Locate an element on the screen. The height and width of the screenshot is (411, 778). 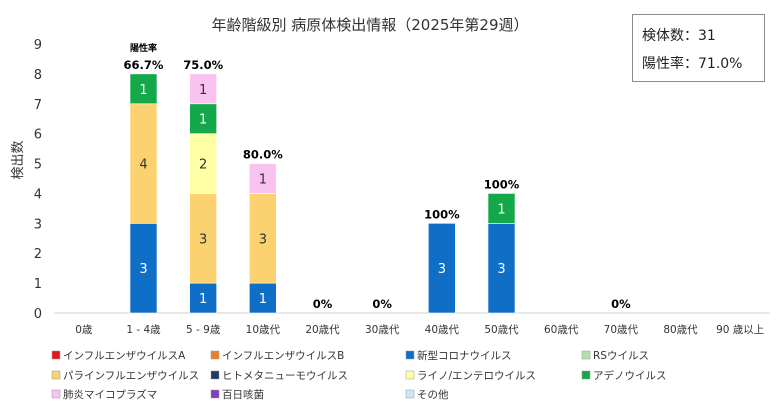
legend-label: アデノウイルス is located at coordinates (630, 375).